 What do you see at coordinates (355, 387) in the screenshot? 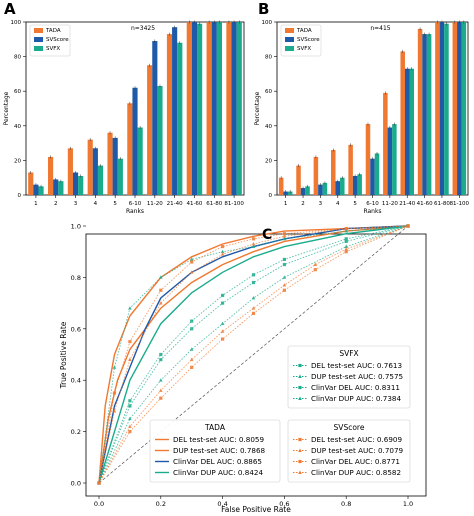
I see `roc-legend-label: ClinVar DEL AUC: 0.8311` at bounding box center [355, 387].